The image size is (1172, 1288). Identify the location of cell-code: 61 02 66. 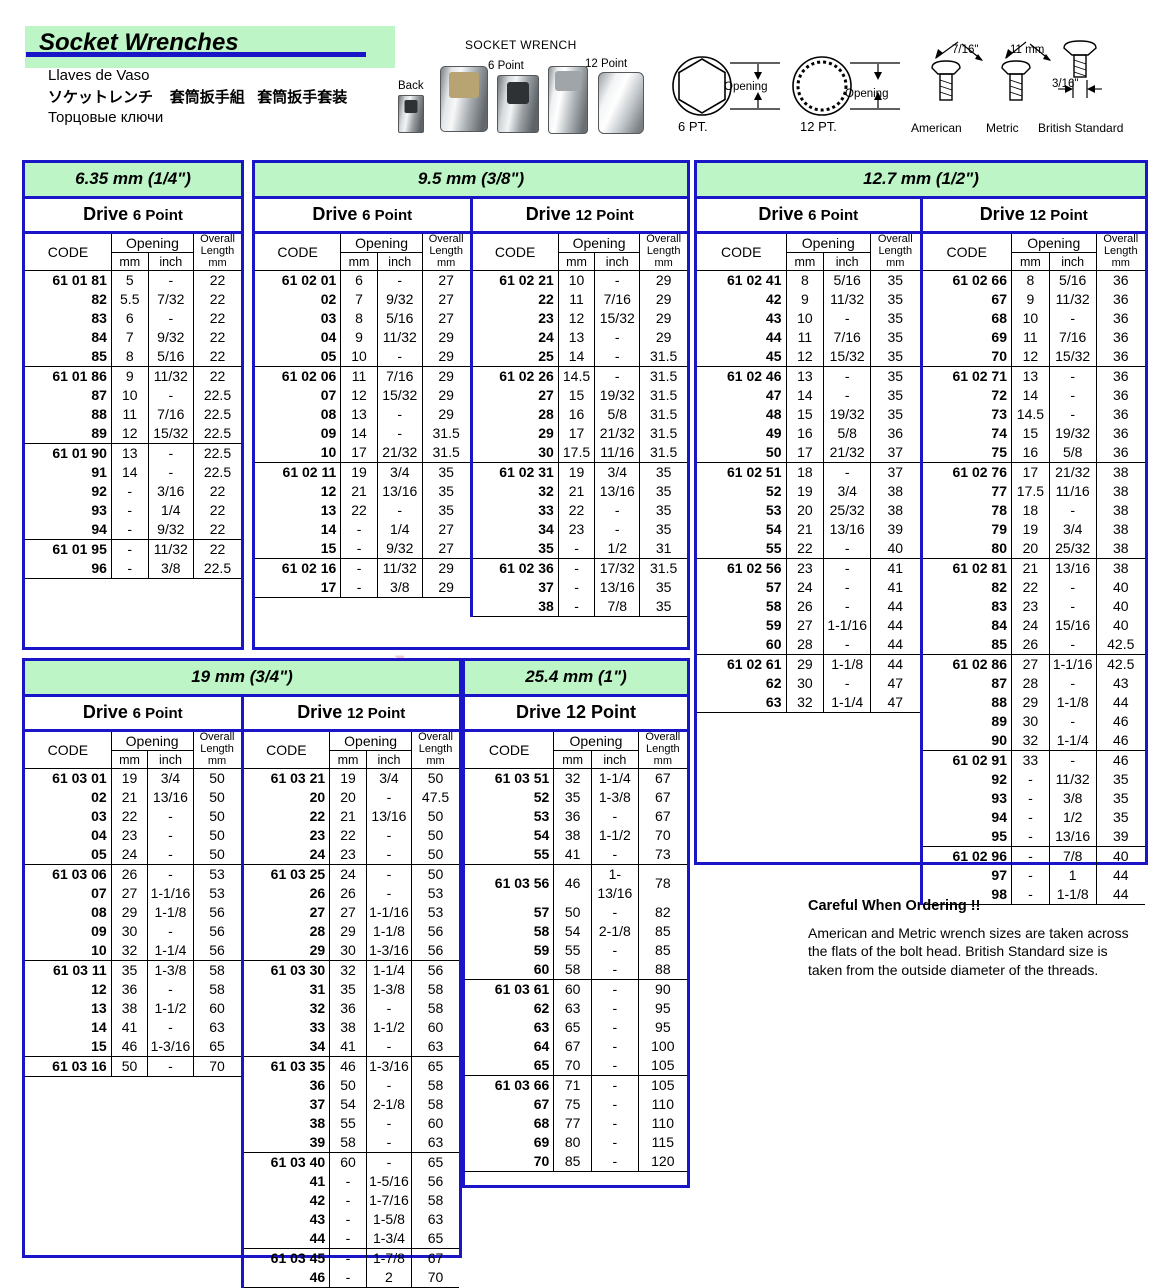
(967, 280).